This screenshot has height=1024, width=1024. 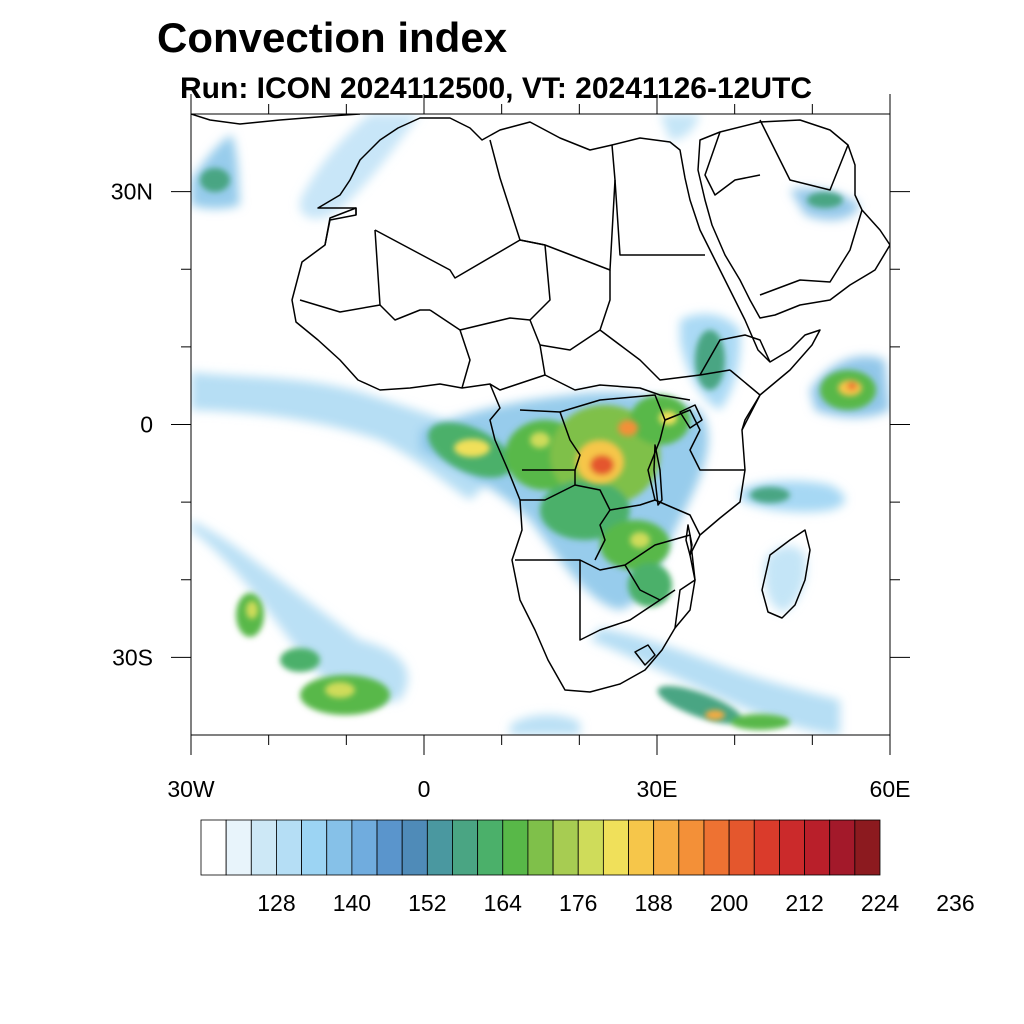 What do you see at coordinates (424, 789) in the screenshot?
I see `x-tick-label: 0` at bounding box center [424, 789].